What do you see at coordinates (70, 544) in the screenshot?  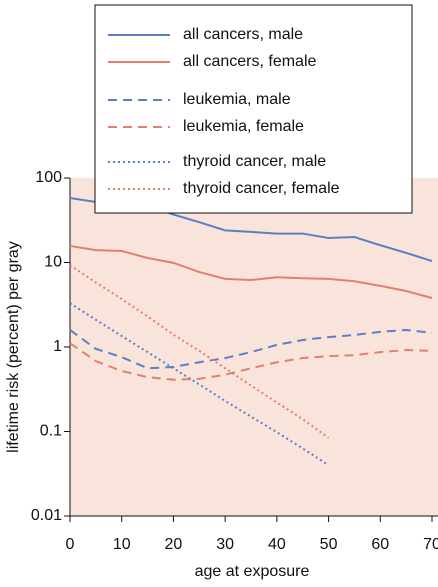 I see `x-tick-label: 0` at bounding box center [70, 544].